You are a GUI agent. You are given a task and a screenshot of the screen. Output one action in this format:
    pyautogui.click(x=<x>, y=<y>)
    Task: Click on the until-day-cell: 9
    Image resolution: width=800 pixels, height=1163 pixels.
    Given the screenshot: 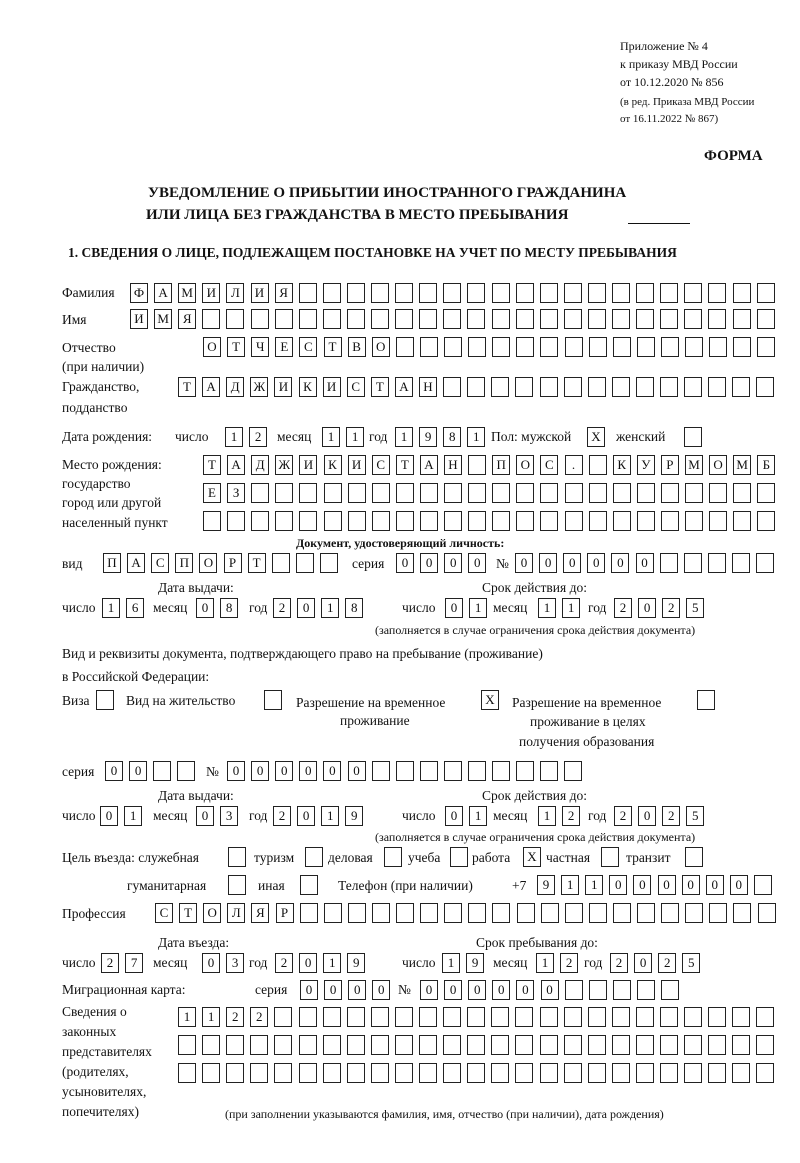 What is the action you would take?
    pyautogui.click(x=475, y=963)
    